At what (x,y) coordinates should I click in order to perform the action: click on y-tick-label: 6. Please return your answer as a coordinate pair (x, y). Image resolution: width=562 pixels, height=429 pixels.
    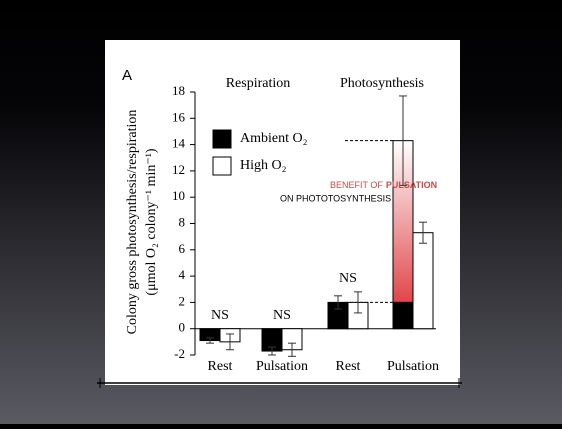
    Looking at the image, I should click on (182, 248).